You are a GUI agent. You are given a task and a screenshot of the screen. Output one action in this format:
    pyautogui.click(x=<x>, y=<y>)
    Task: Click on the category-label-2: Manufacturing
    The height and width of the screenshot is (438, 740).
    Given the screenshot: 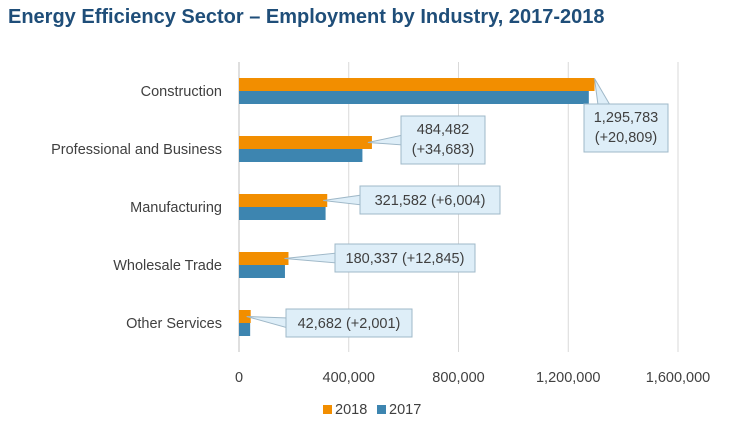 What is the action you would take?
    pyautogui.click(x=176, y=208)
    